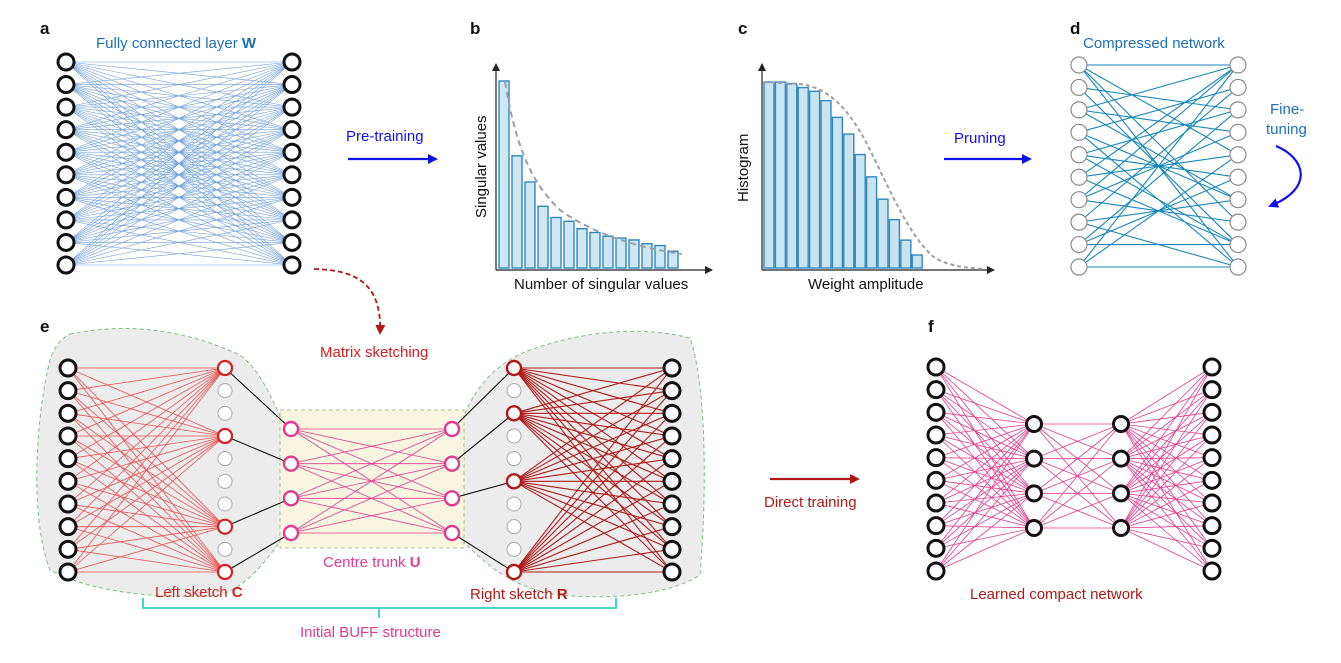 Image resolution: width=1341 pixels, height=663 pixels. Describe the element at coordinates (513, 594) in the screenshot. I see `right-sketch-prefix: Right sketch` at that location.